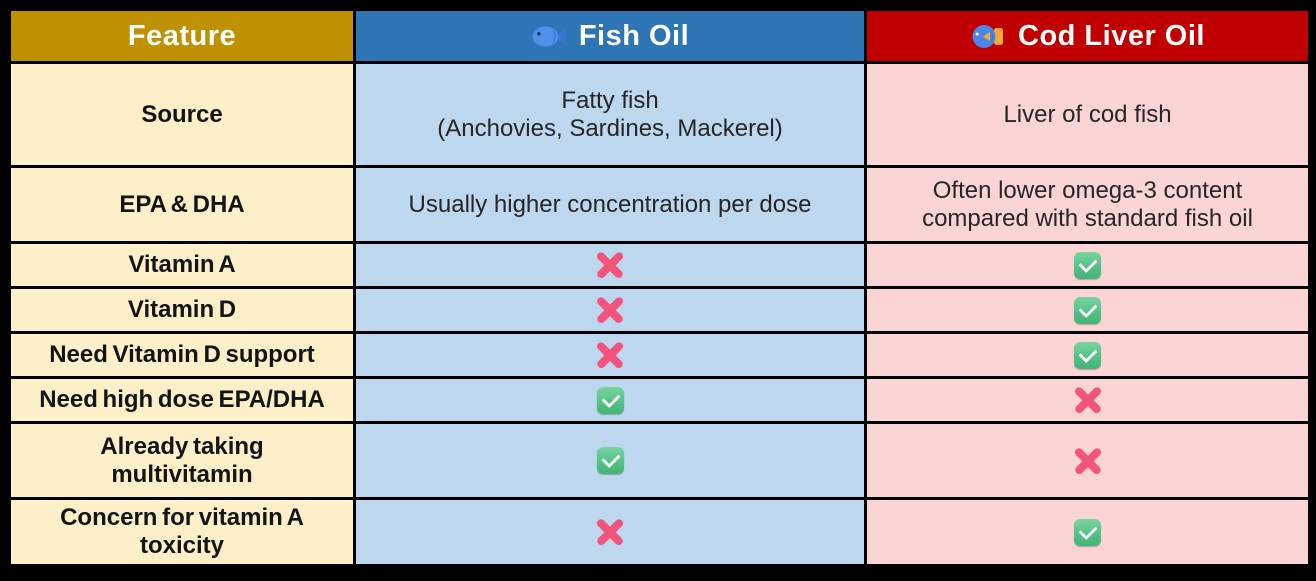 The image size is (1316, 581). Describe the element at coordinates (549, 36) in the screenshot. I see `fish-icon` at that location.